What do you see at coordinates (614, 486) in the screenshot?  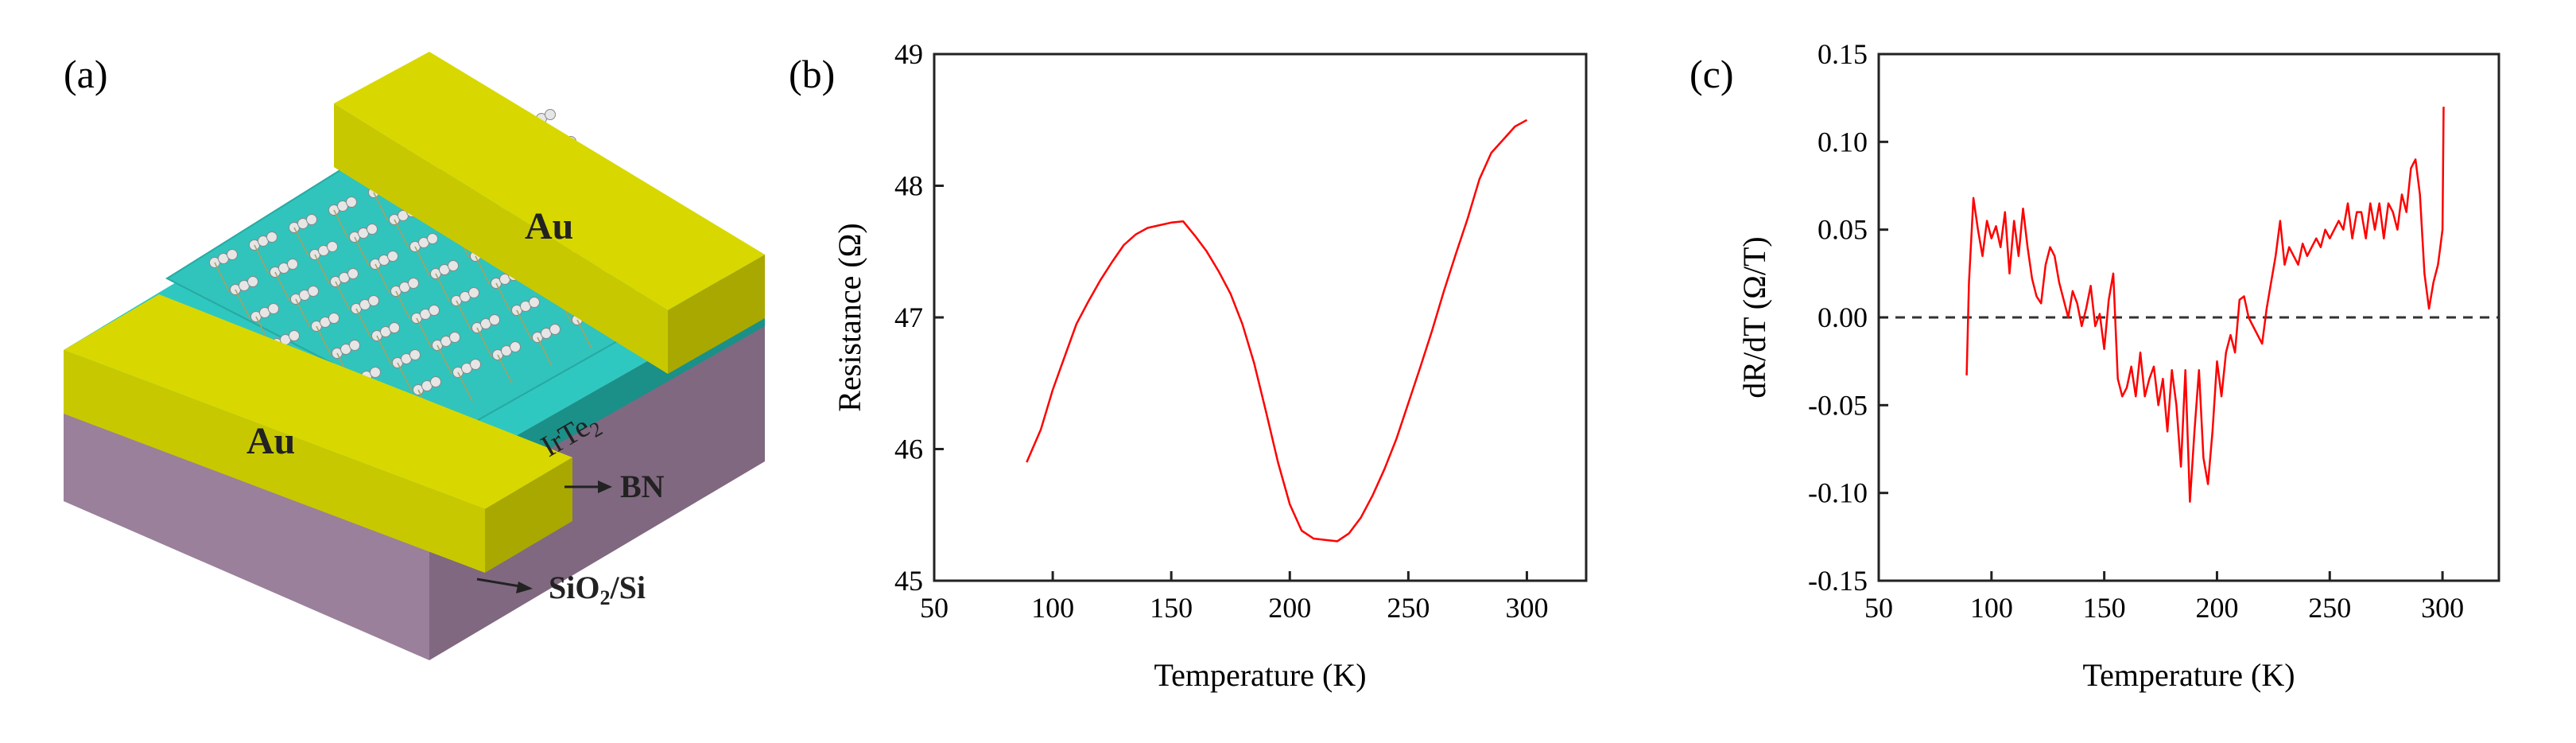 I see `bn-annotation: BN` at bounding box center [614, 486].